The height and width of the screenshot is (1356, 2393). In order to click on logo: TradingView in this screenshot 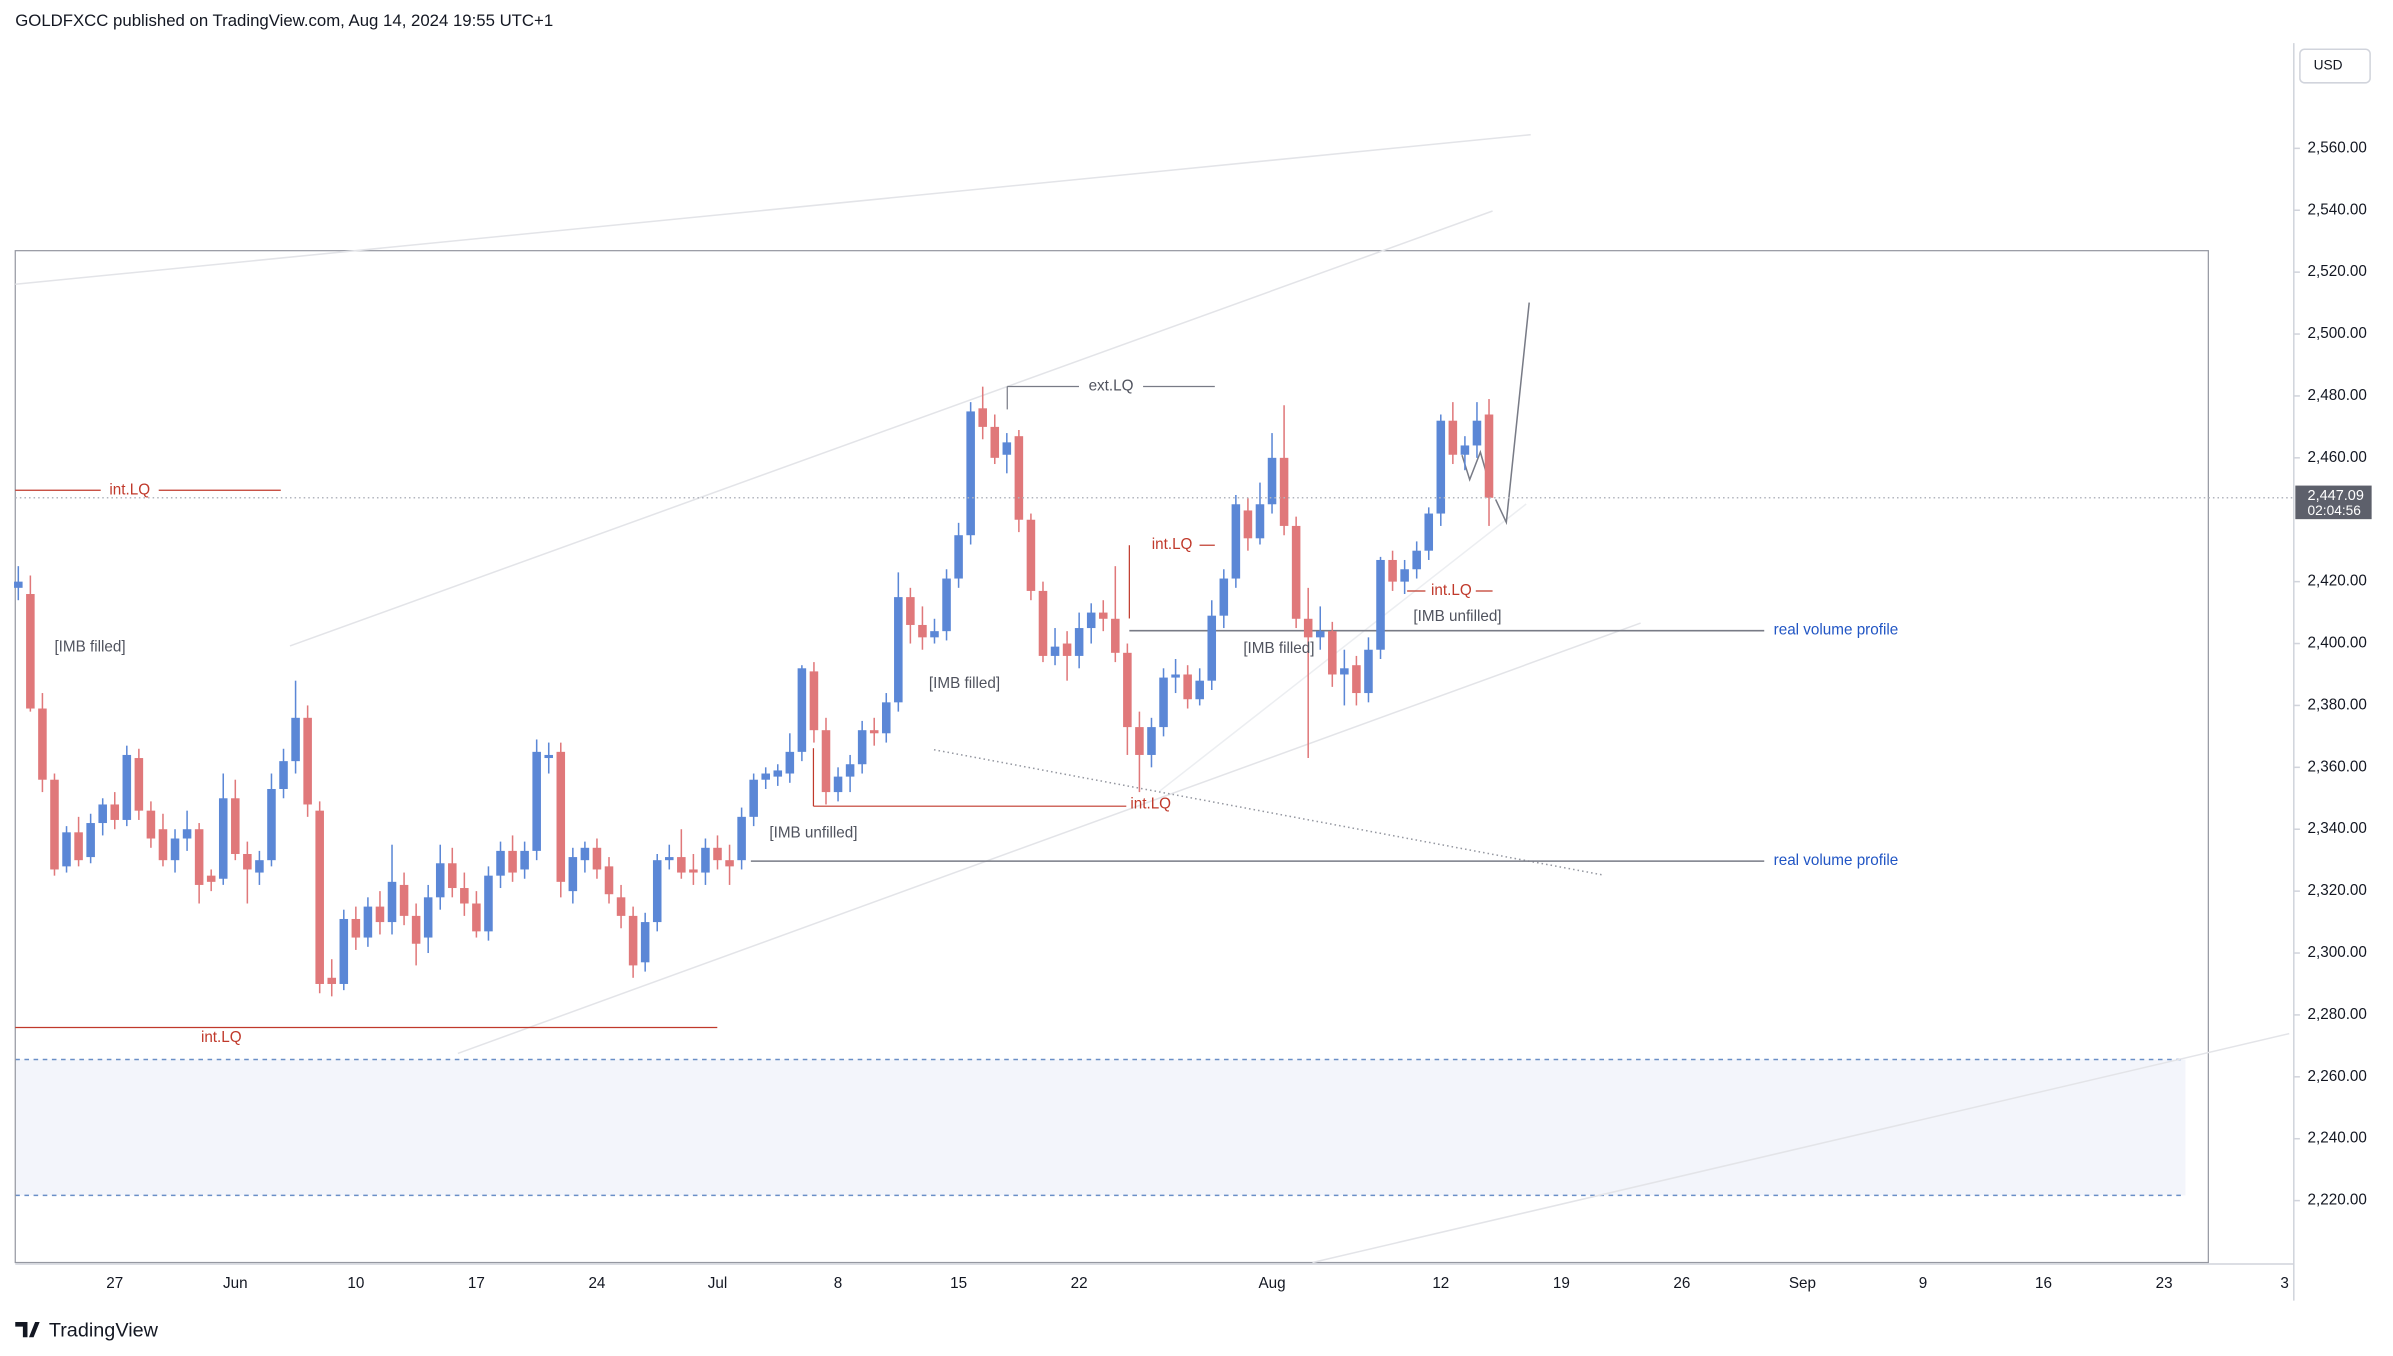, I will do `click(87, 1330)`.